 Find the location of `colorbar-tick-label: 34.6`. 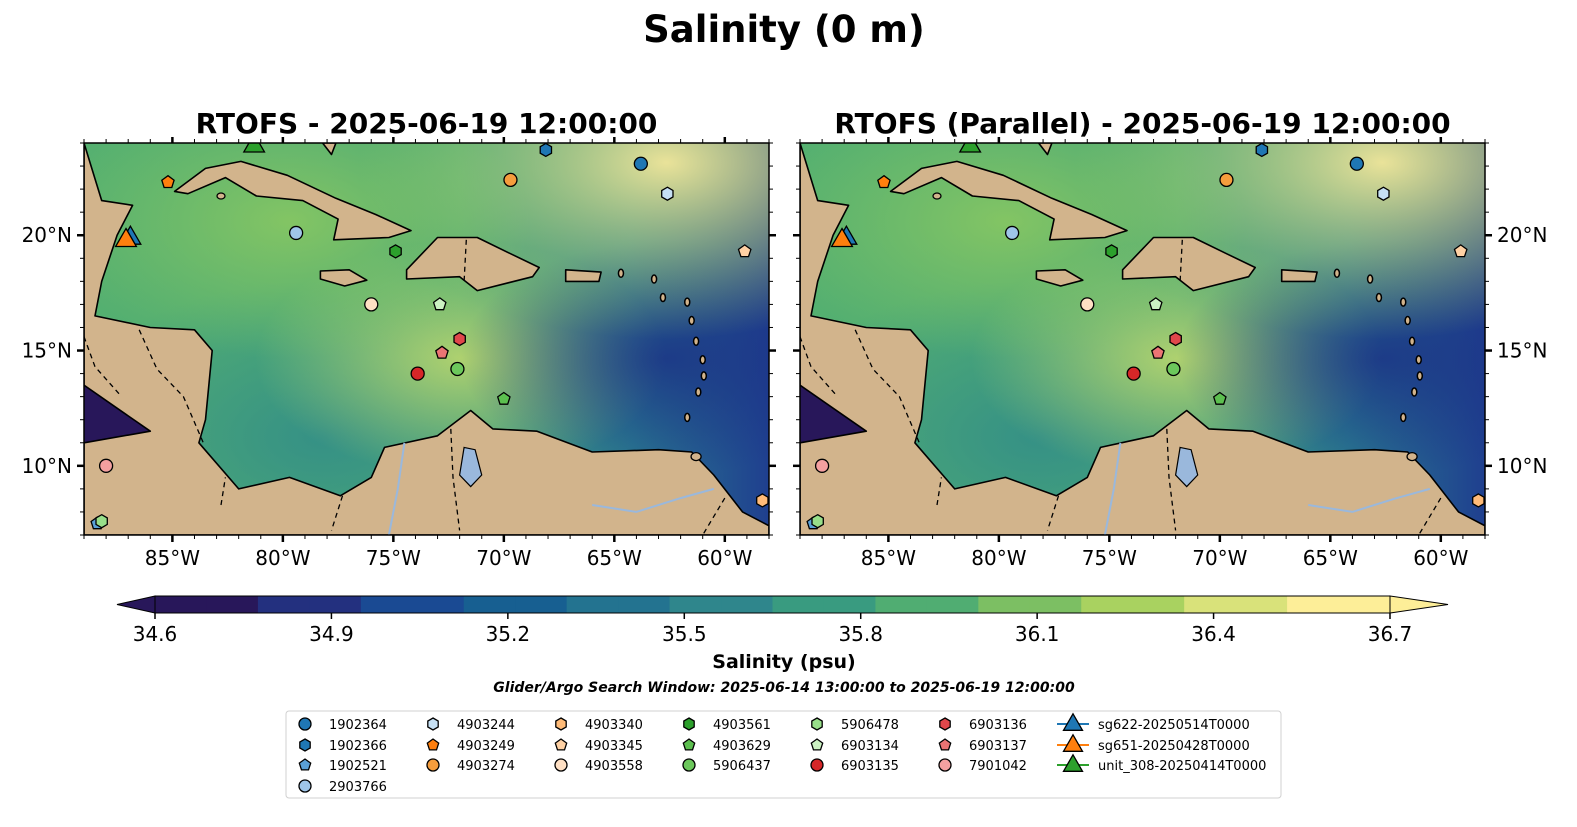

colorbar-tick-label: 34.6 is located at coordinates (155, 634).